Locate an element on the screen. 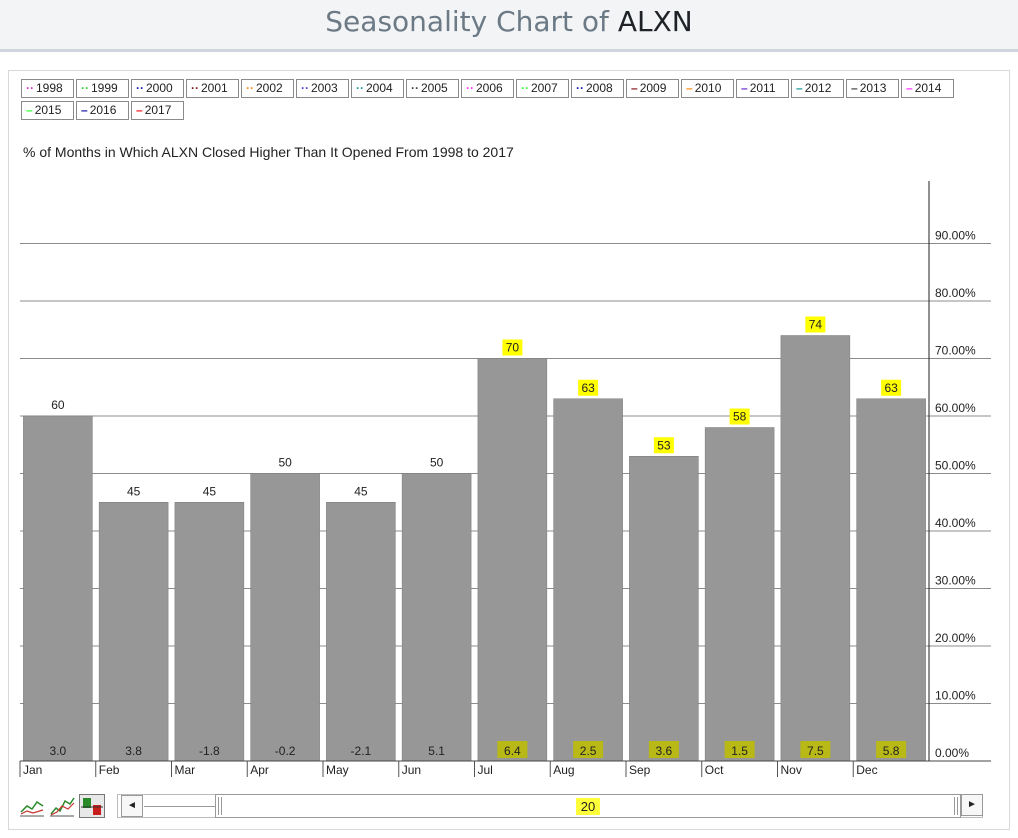  legend-item-2007: ·· 2007 is located at coordinates (542, 88).